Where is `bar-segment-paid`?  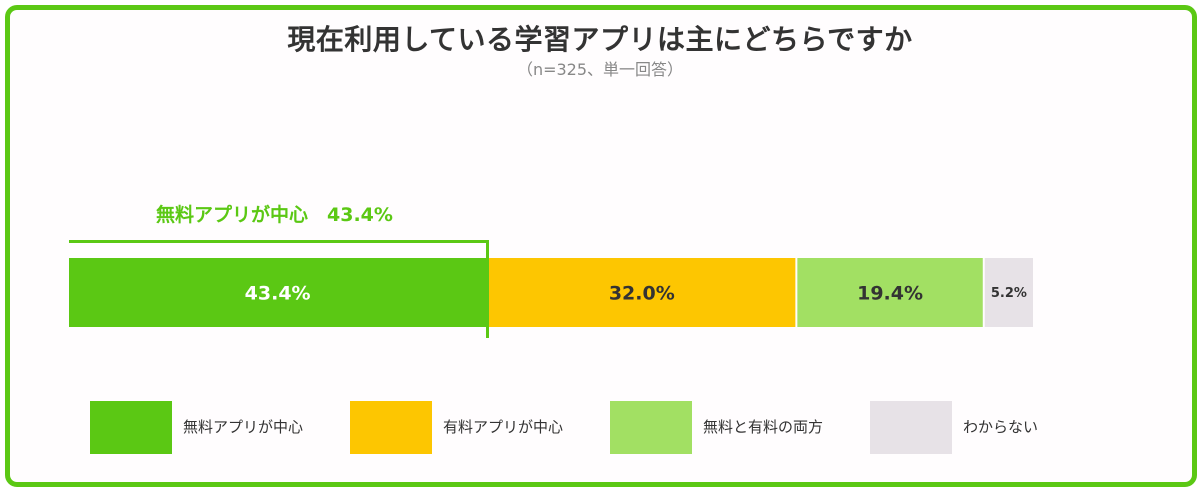
bar-segment-paid is located at coordinates (642, 292).